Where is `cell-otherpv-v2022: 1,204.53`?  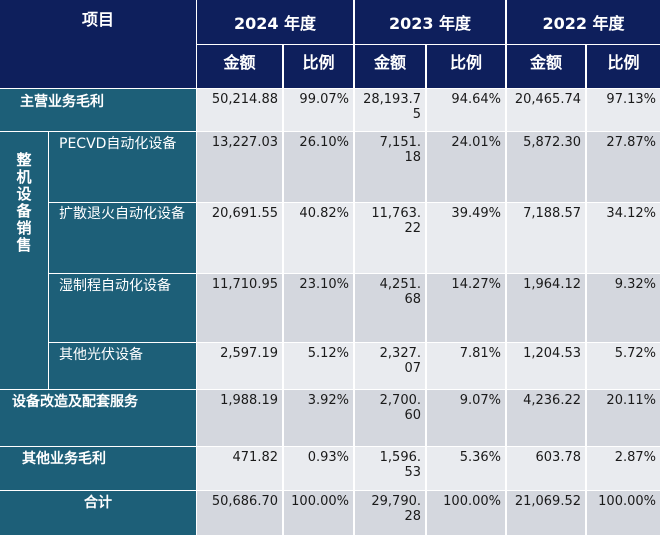
cell-otherpv-v2022: 1,204.53 is located at coordinates (546, 366).